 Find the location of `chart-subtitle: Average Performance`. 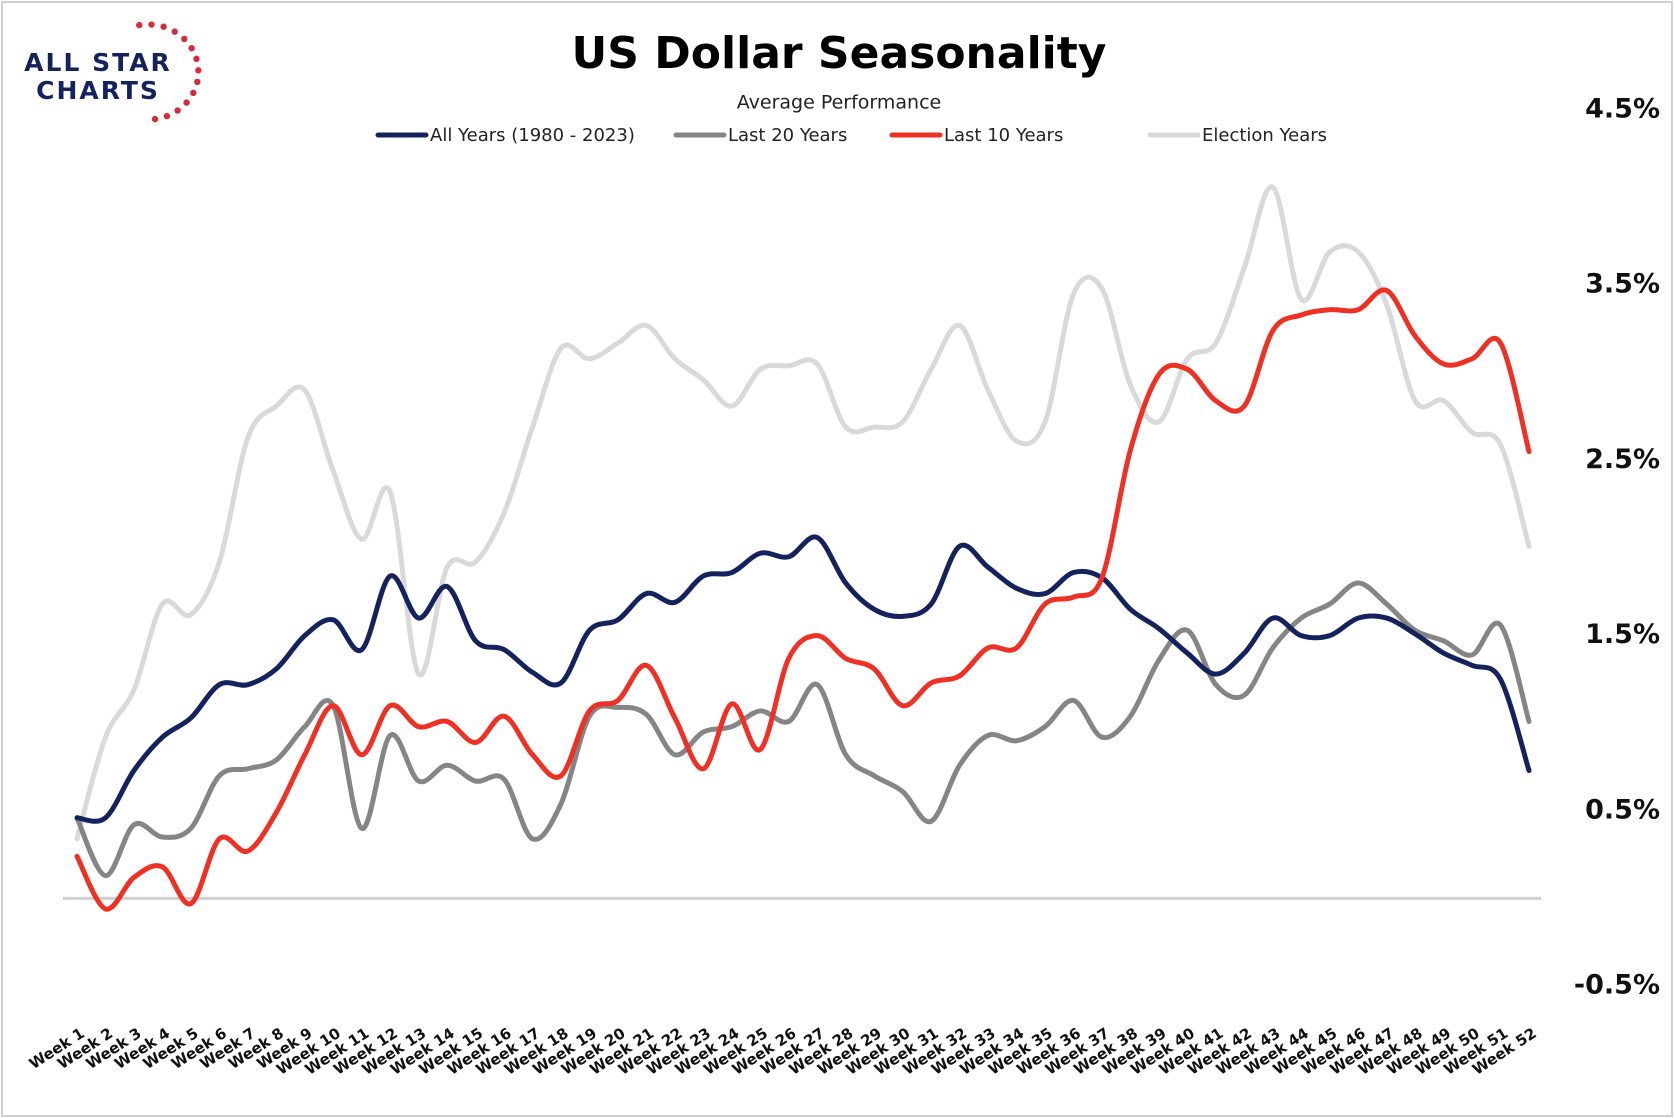

chart-subtitle: Average Performance is located at coordinates (839, 103).